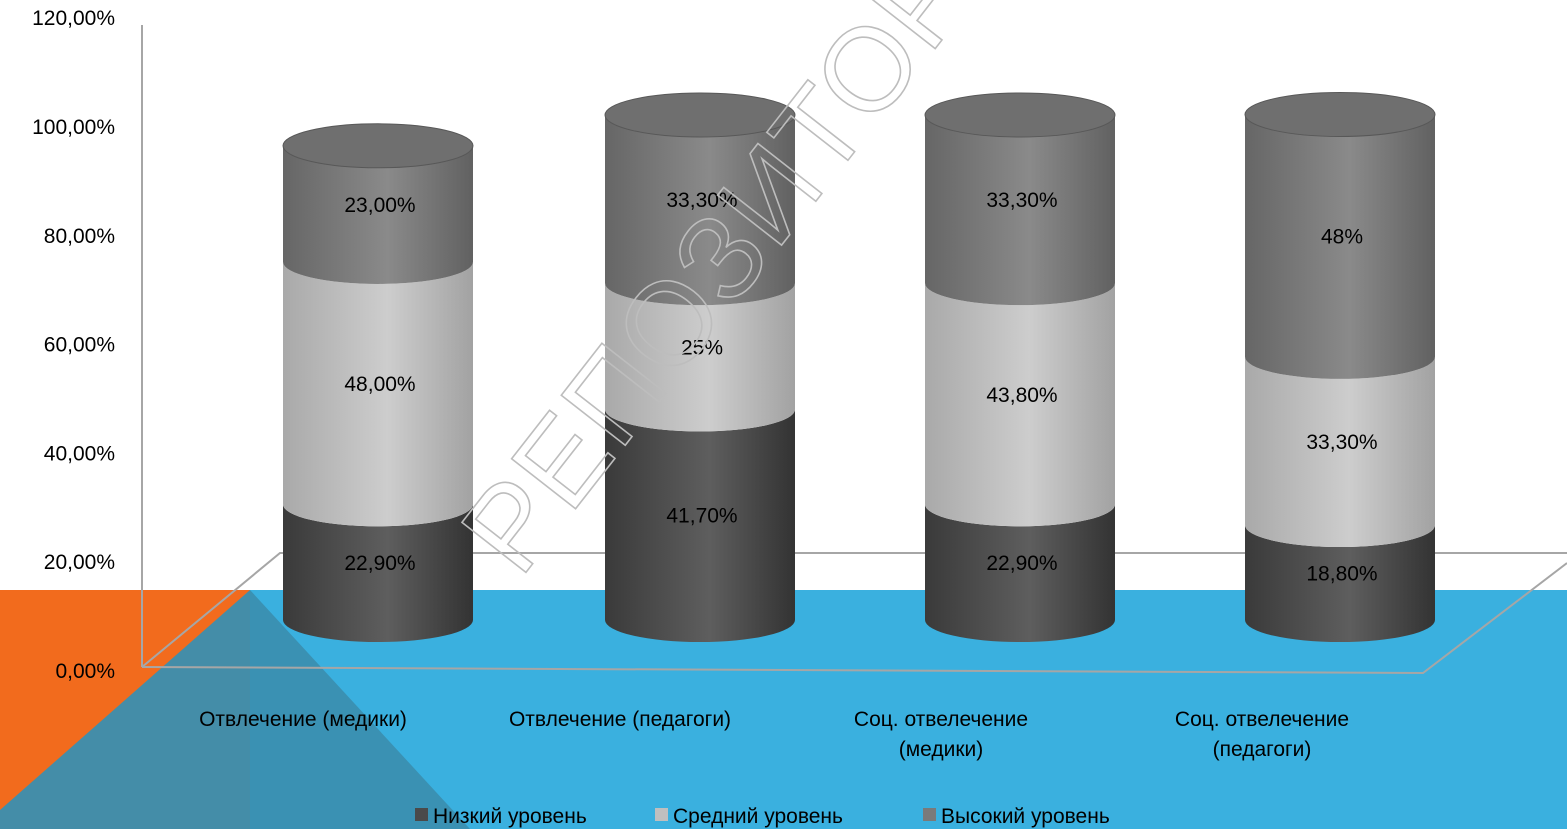  I want to click on category-label: Отвлечение (медики), so click(303, 719).